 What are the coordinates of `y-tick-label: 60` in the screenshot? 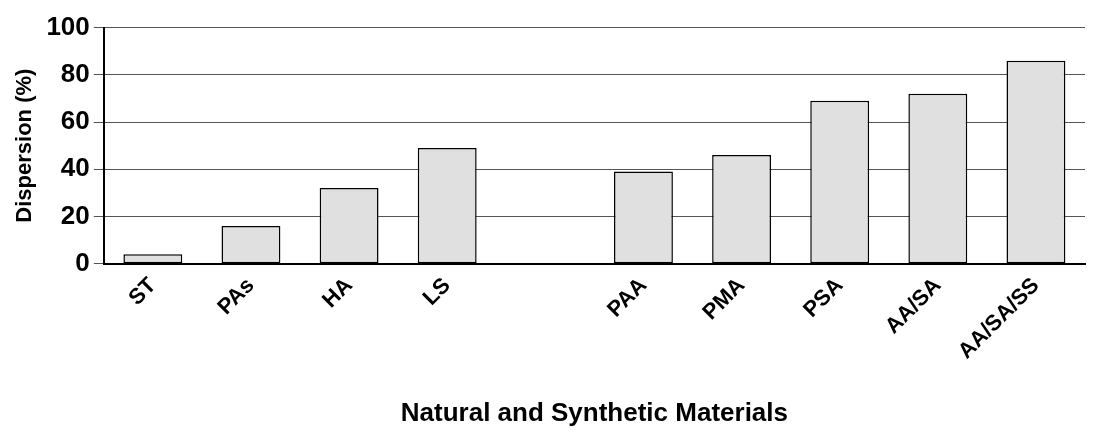 It's located at (75, 120).